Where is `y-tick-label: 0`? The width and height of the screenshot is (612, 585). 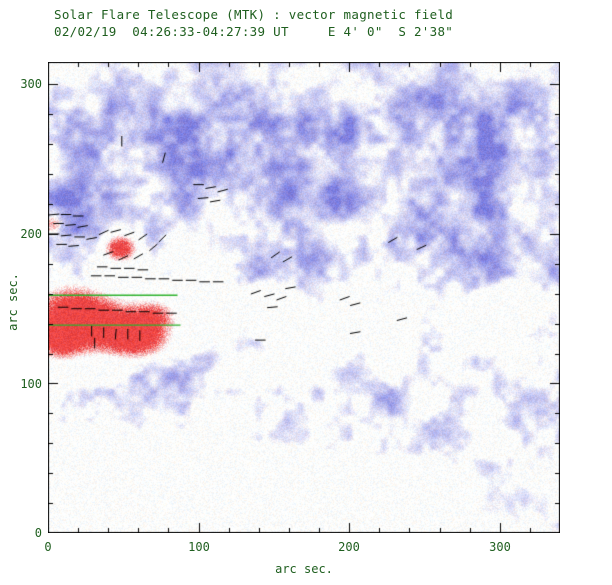
y-tick-label: 0 is located at coordinates (38, 533).